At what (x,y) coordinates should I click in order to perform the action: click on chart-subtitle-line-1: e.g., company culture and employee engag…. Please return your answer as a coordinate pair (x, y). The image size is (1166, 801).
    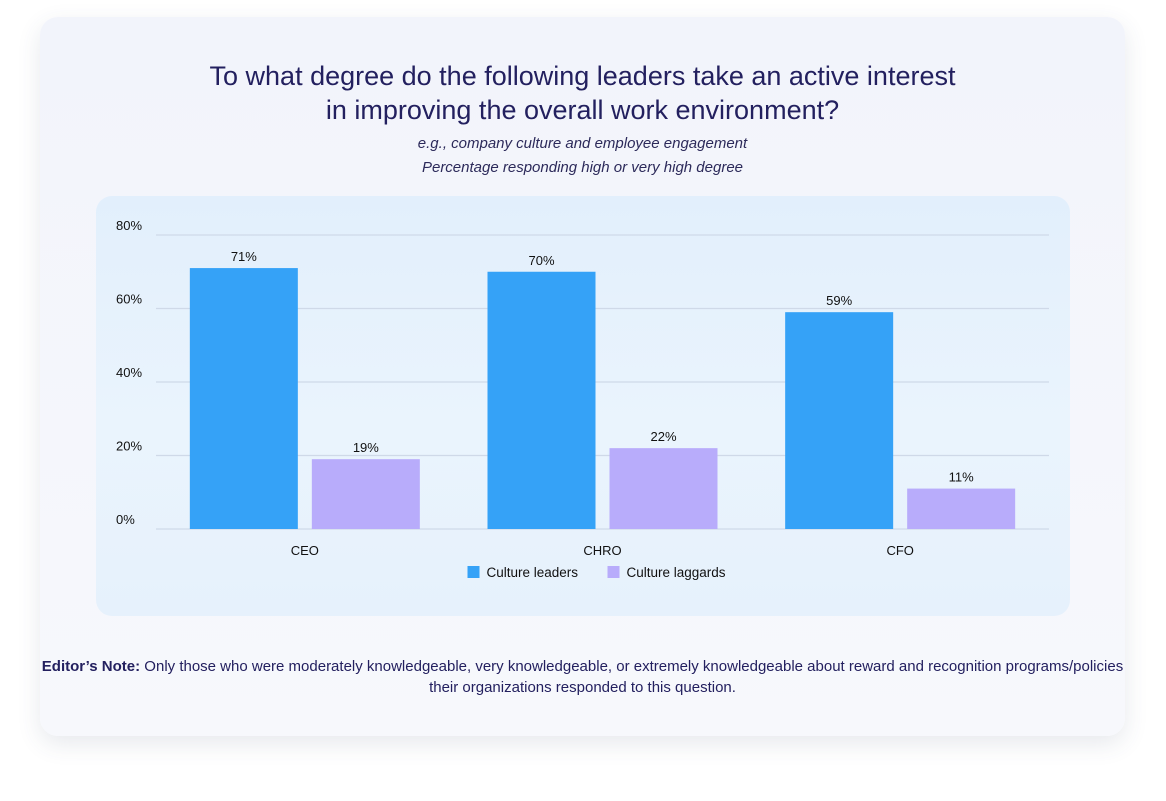
    Looking at the image, I should click on (582, 143).